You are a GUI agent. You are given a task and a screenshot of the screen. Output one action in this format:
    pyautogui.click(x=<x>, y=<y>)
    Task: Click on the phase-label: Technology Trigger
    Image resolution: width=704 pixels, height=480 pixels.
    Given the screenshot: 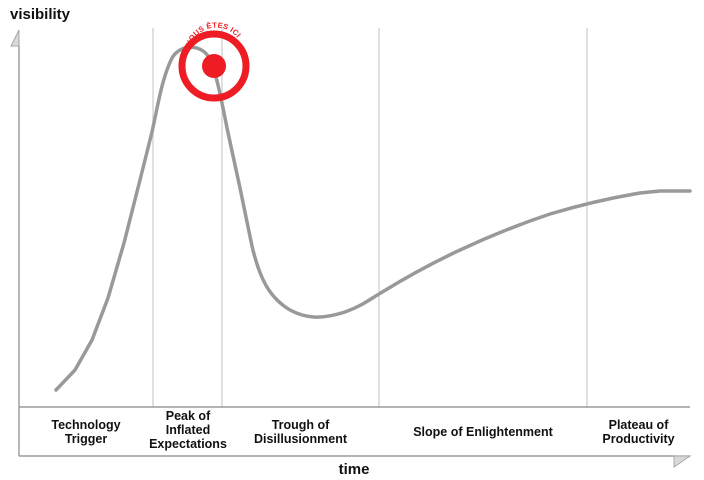 What is the action you would take?
    pyautogui.click(x=86, y=432)
    